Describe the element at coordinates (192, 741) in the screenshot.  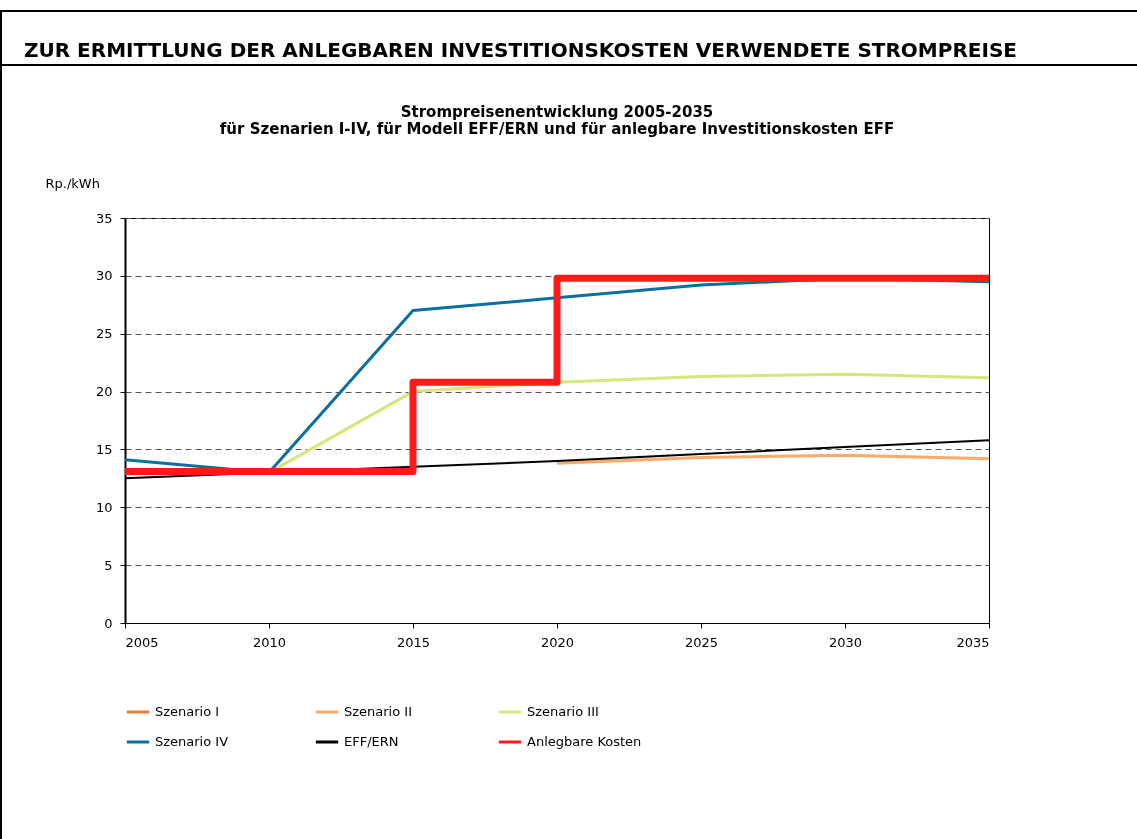
I see `legend-label: Szenario IV` at that location.